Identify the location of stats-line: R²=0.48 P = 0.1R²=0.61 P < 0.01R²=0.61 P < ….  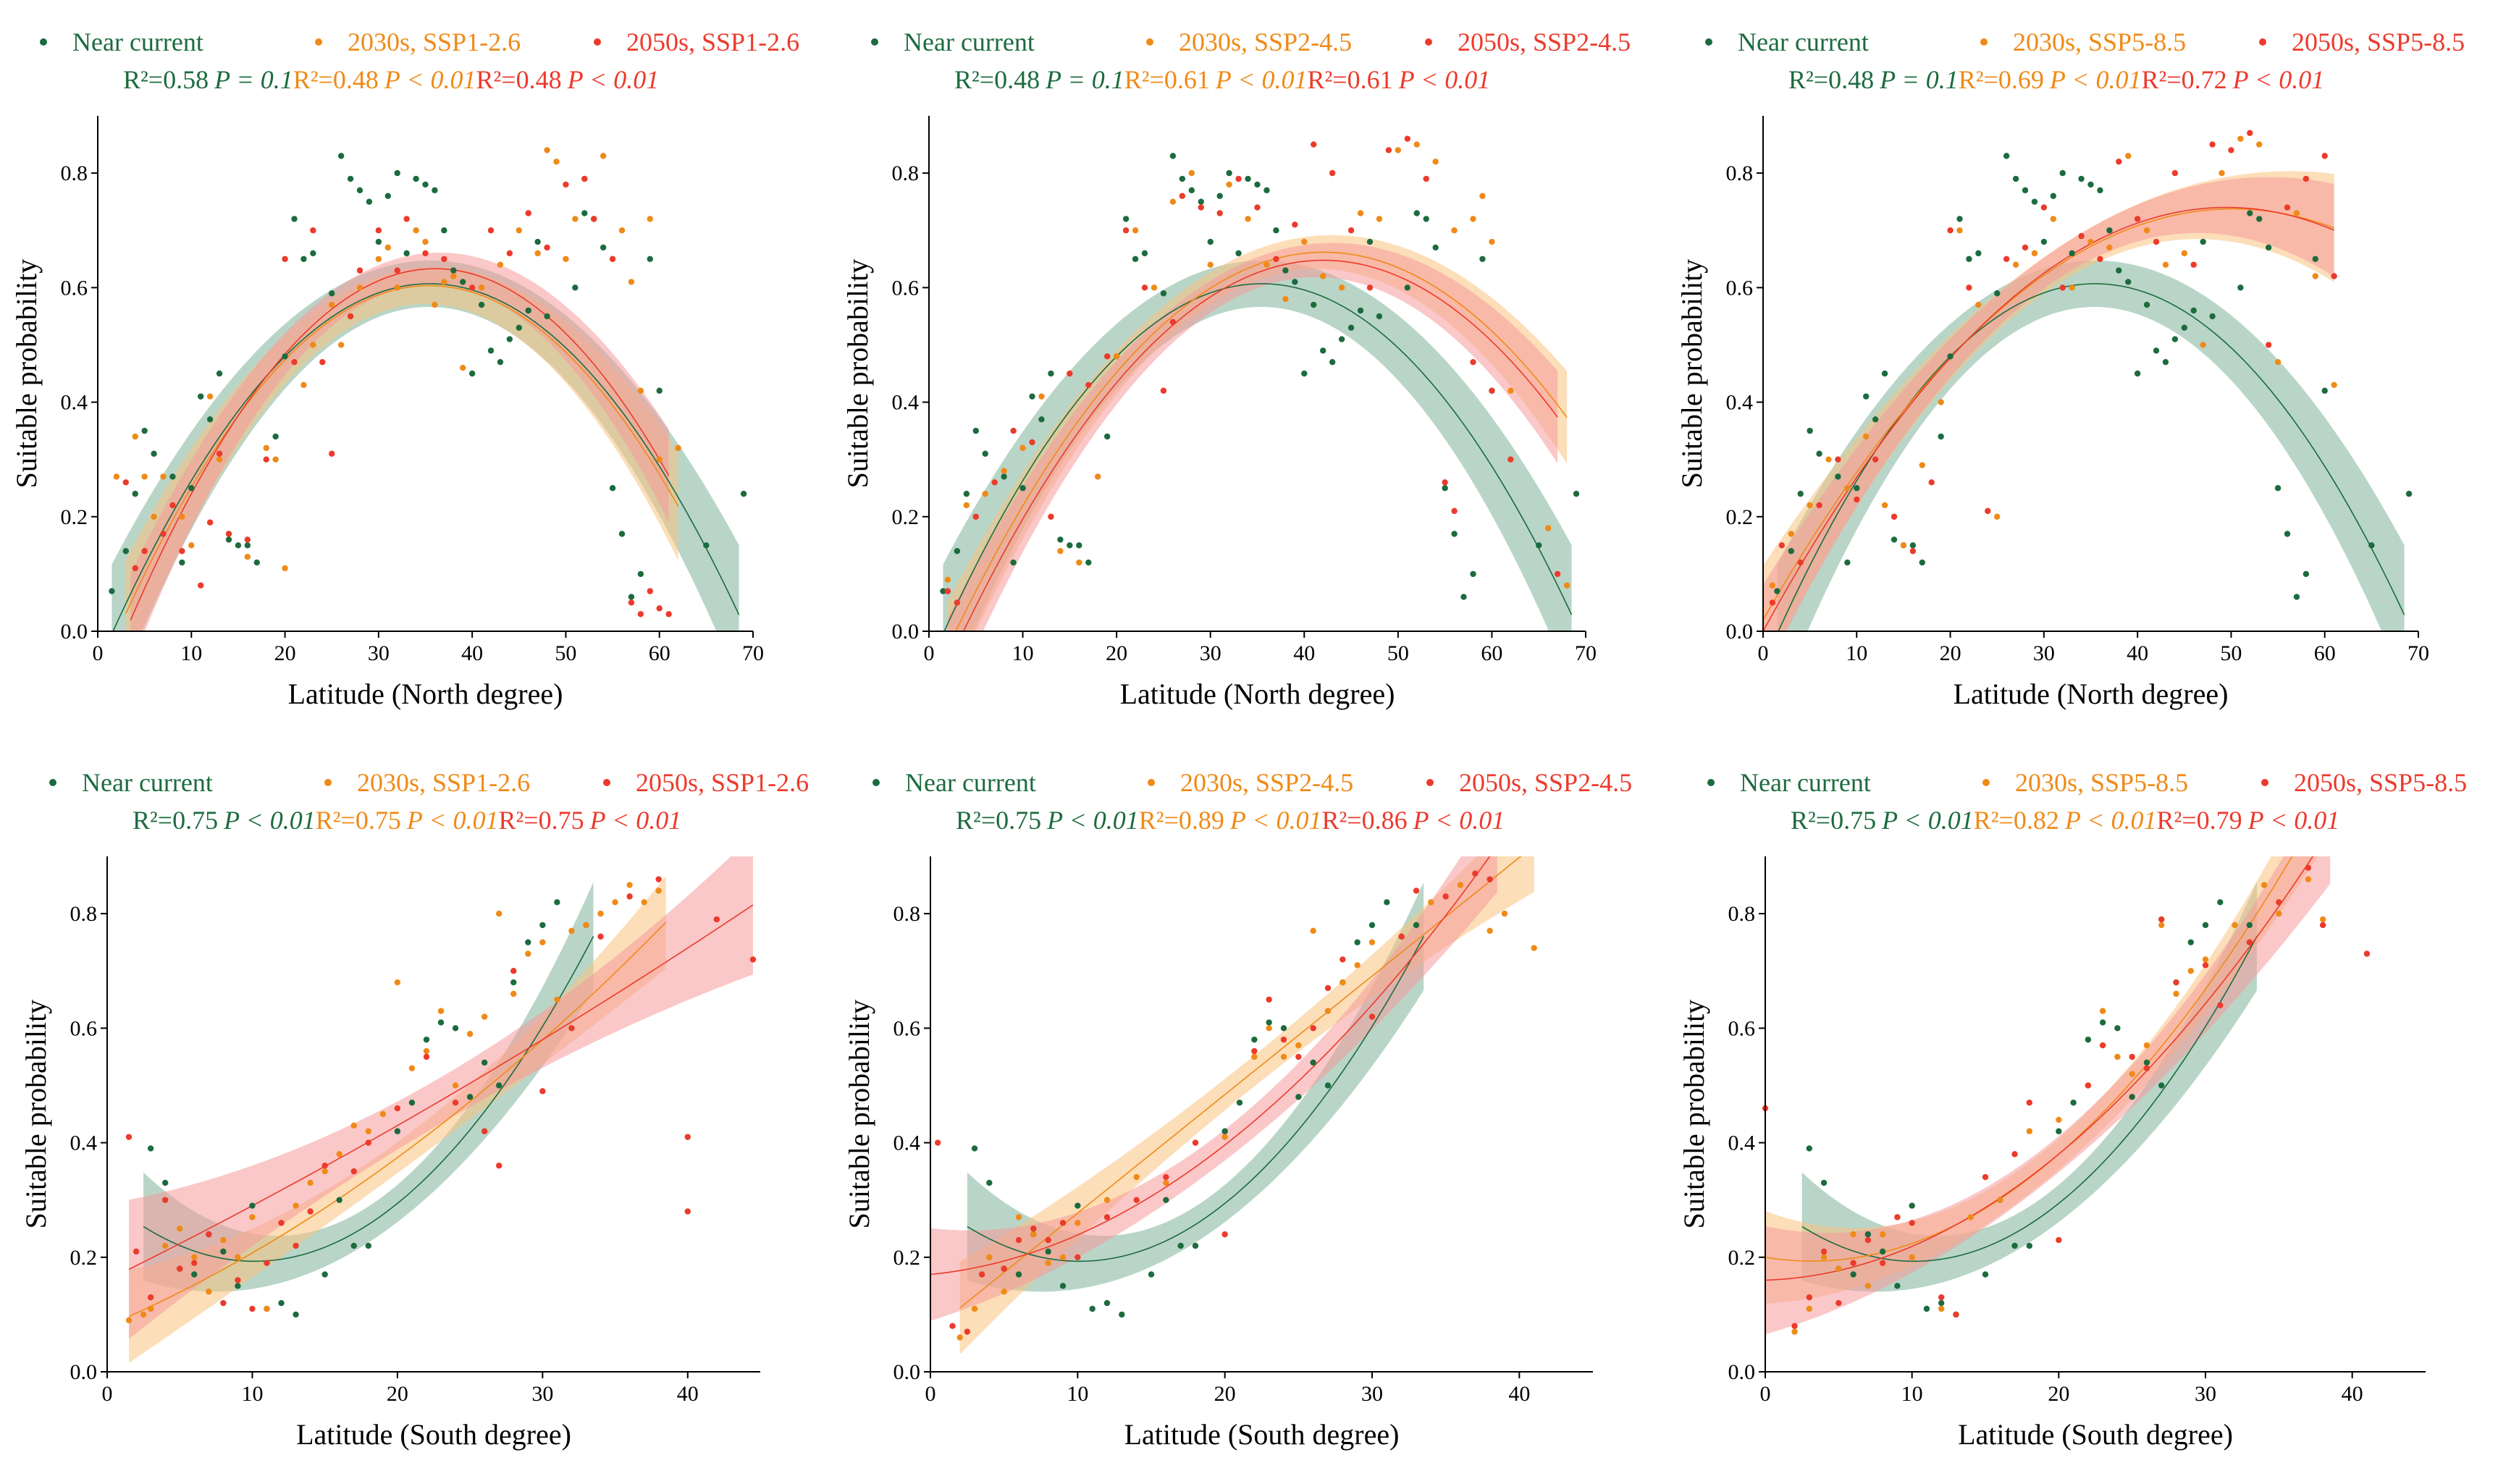
(1222, 79).